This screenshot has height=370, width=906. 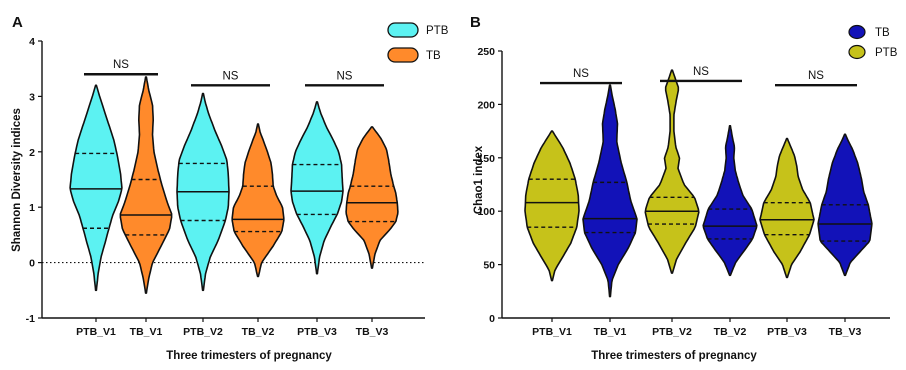 I want to click on panel-a-y-tick-label: 2, so click(x=32, y=153).